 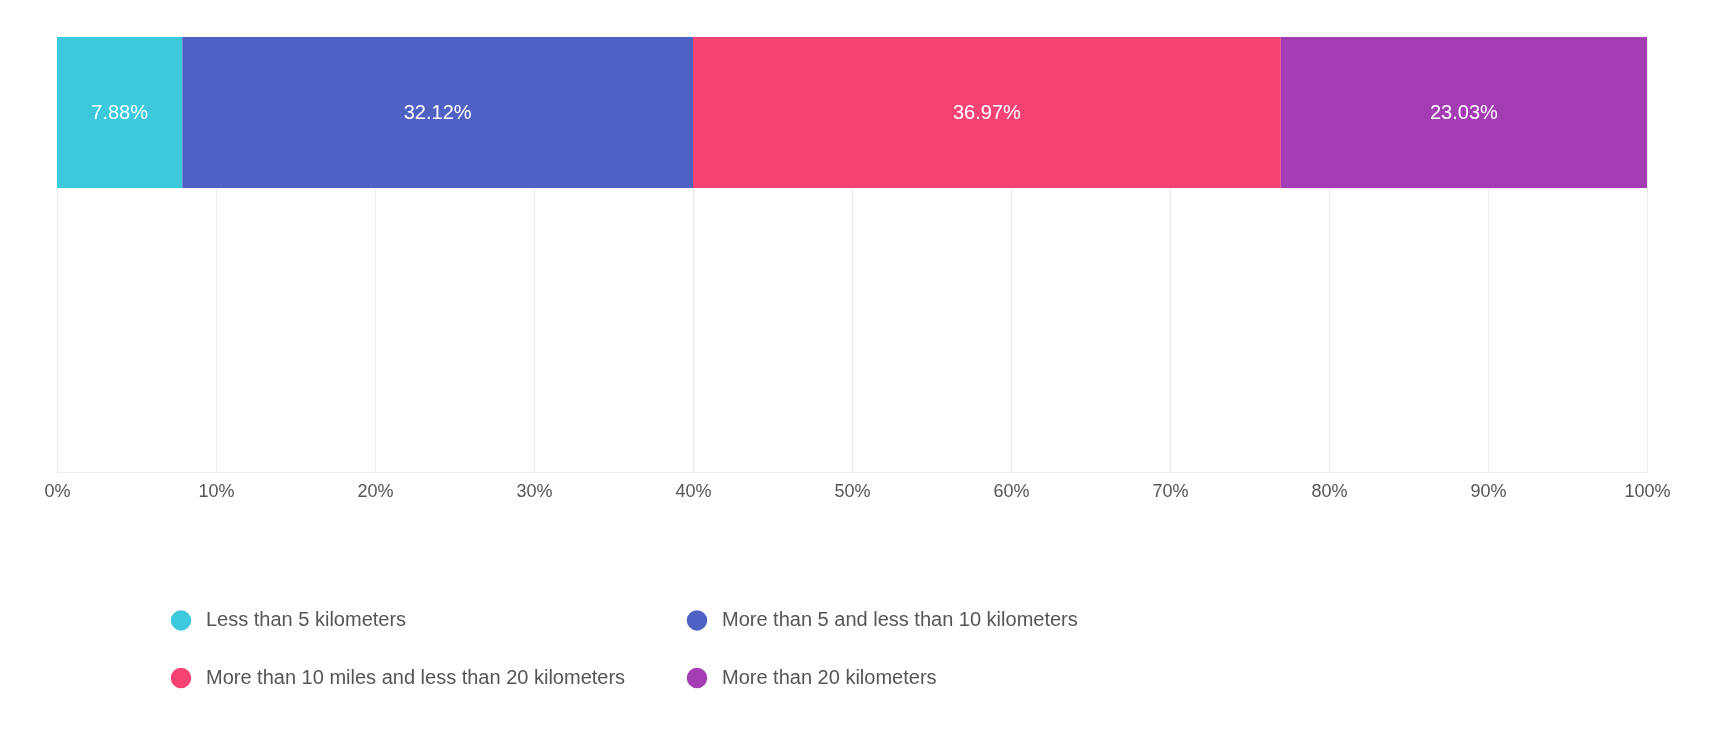 I want to click on x-tick-label: 70%, so click(x=1170, y=490).